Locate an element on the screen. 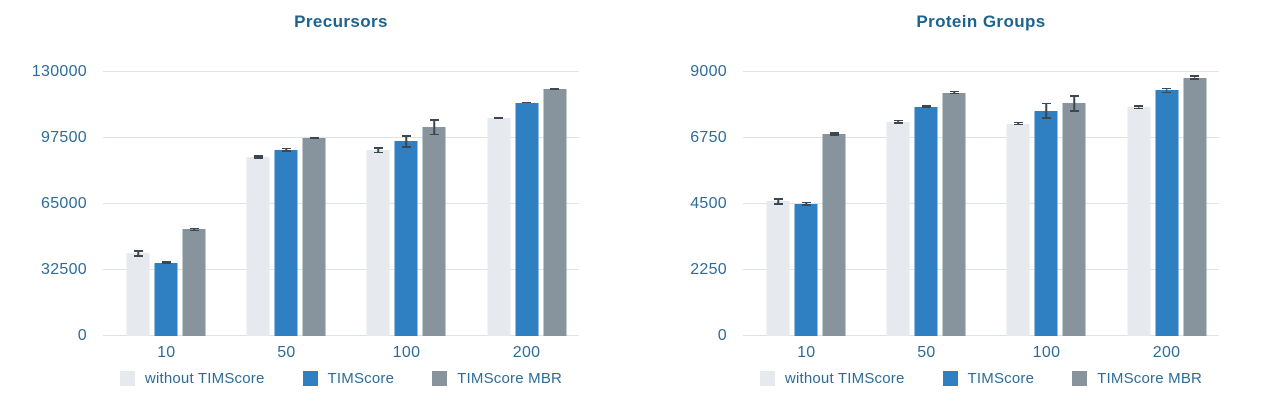  legend-swatch-timscore-mbr is located at coordinates (440, 378).